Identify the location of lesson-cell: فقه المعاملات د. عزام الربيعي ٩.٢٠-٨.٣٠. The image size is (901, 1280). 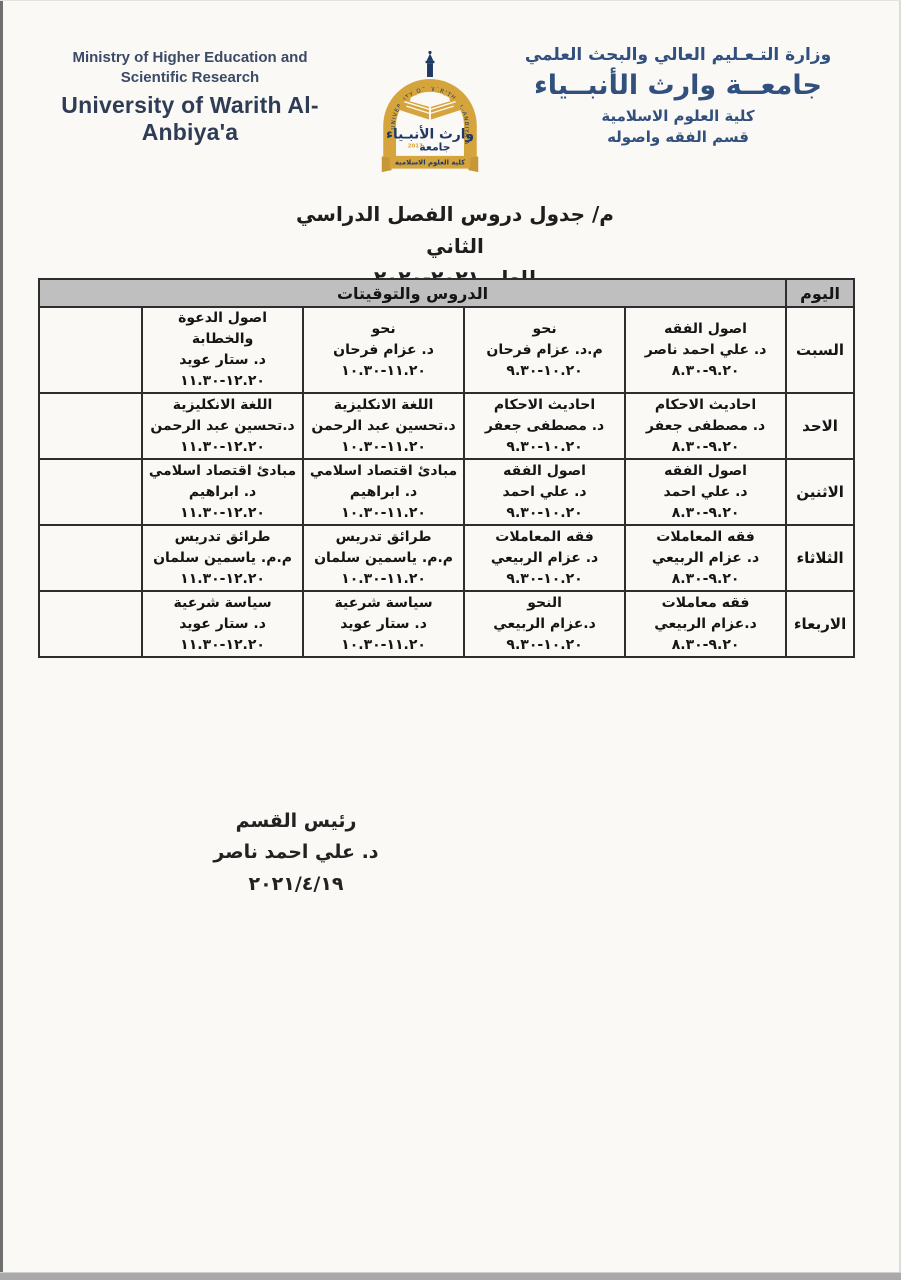
(706, 558).